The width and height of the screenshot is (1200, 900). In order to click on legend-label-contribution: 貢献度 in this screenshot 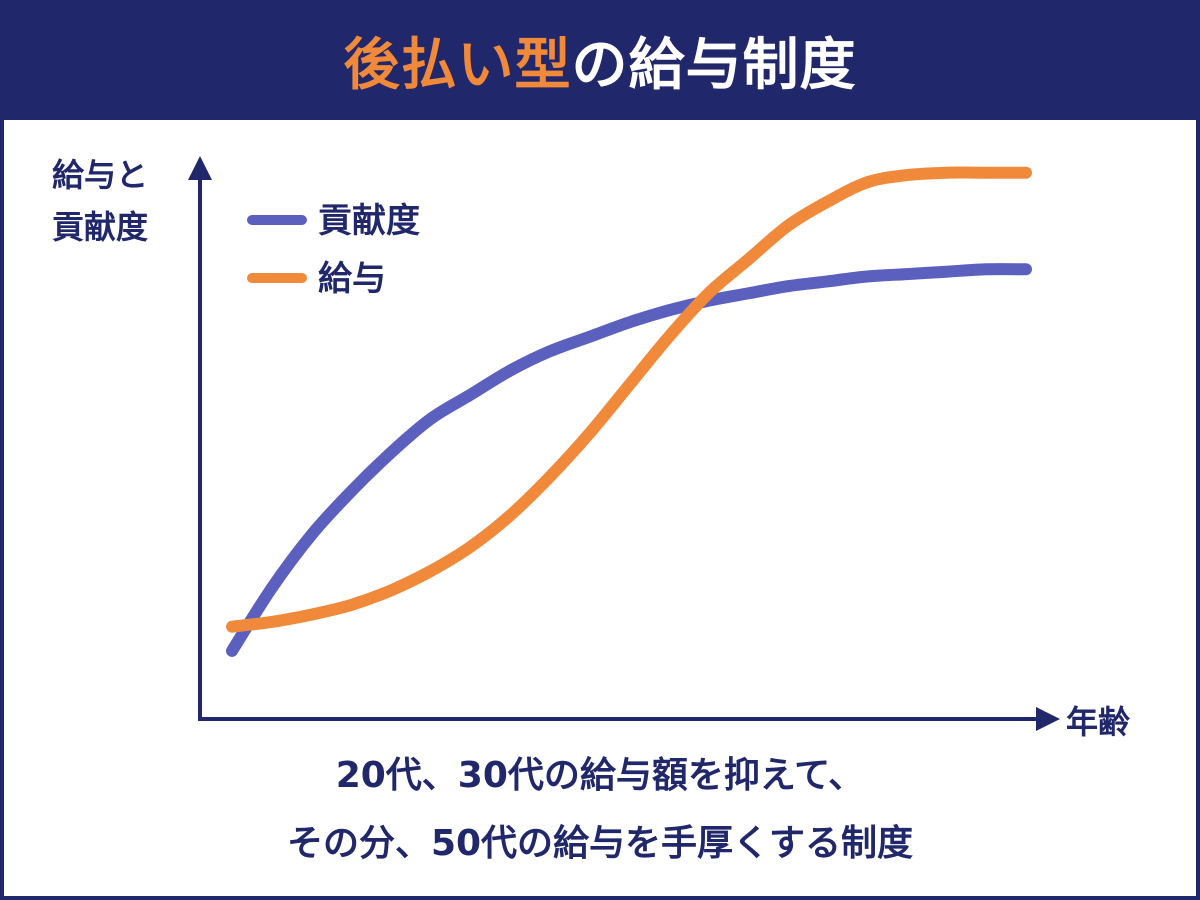, I will do `click(369, 221)`.